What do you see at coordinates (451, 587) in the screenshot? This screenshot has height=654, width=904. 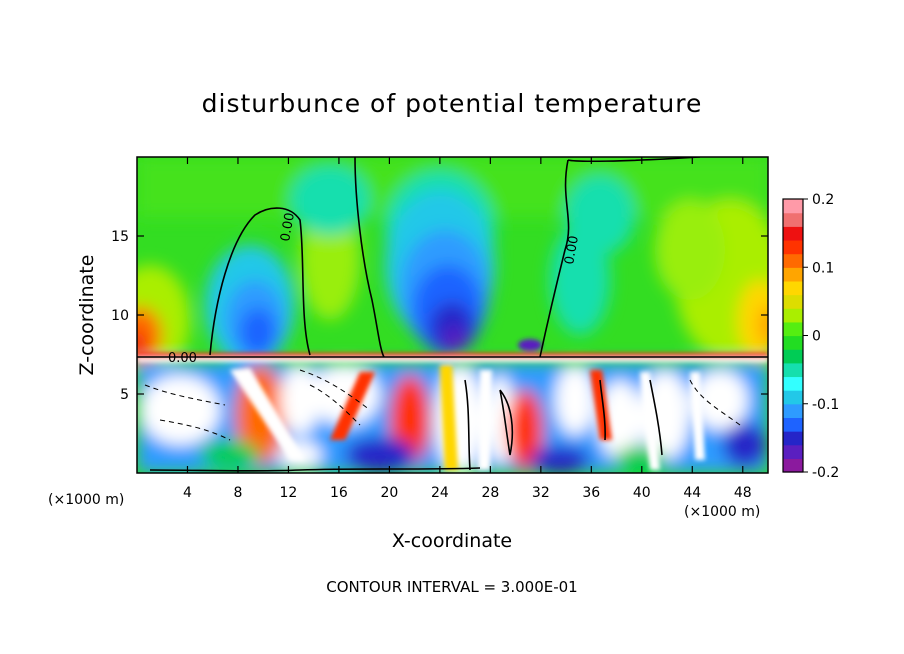 I see `contour-interval-note: CONTOUR INTERVAL = 3.000E-01` at bounding box center [451, 587].